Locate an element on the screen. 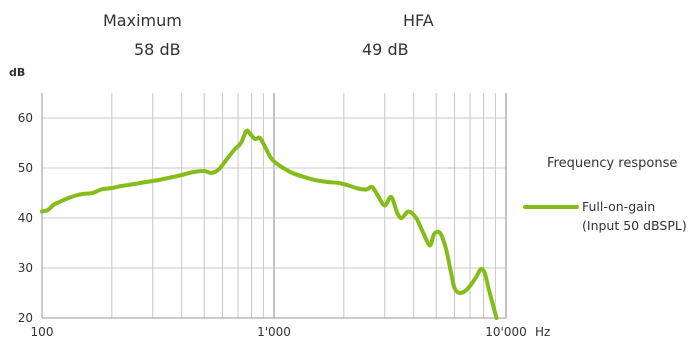 The width and height of the screenshot is (695, 344). x-tick-labels: 100 1'000 10'000 is located at coordinates (279, 332).